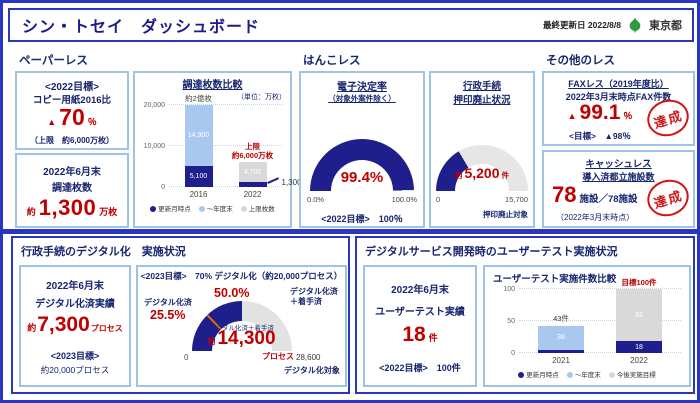 The image size is (700, 403). What do you see at coordinates (108, 212) in the screenshot?
I see `actual-unit: 万枚` at bounding box center [108, 212].